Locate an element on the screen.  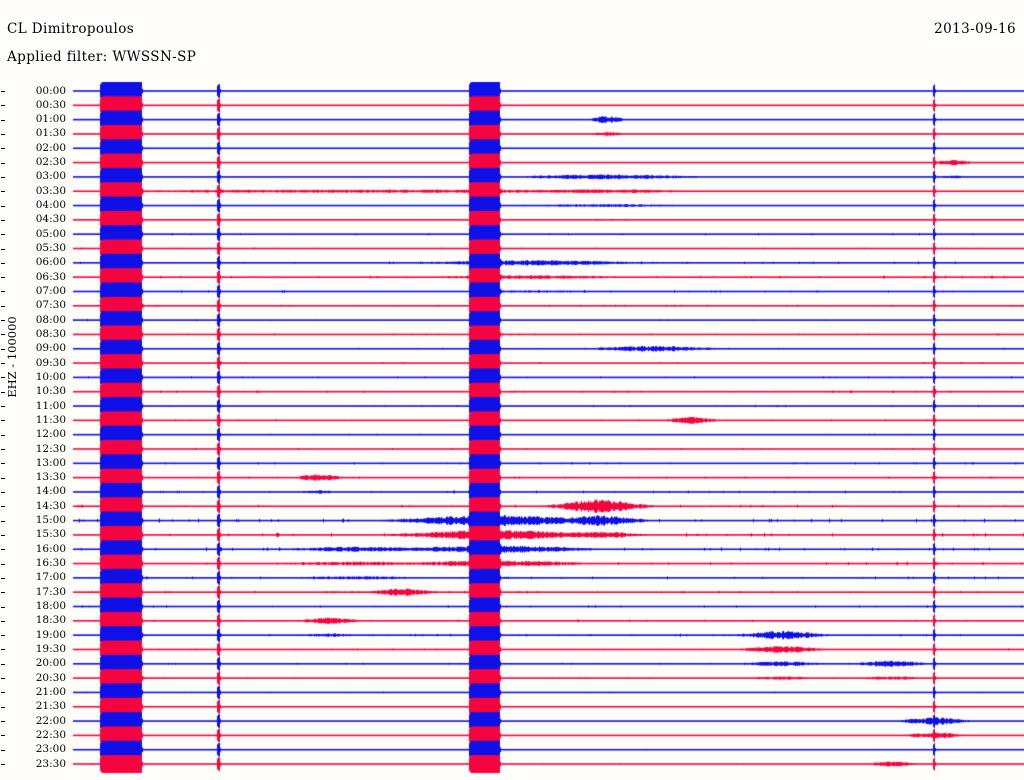
applied-filter-label: Applied filter: WWSSN-SP is located at coordinates (102, 57).